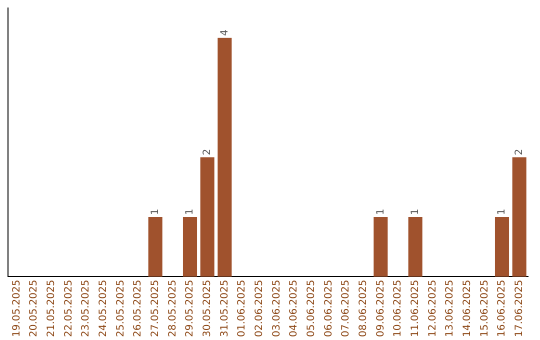 The height and width of the screenshot is (340, 540). I want to click on x-tick-label: 14.06.2025, so click(467, 309).